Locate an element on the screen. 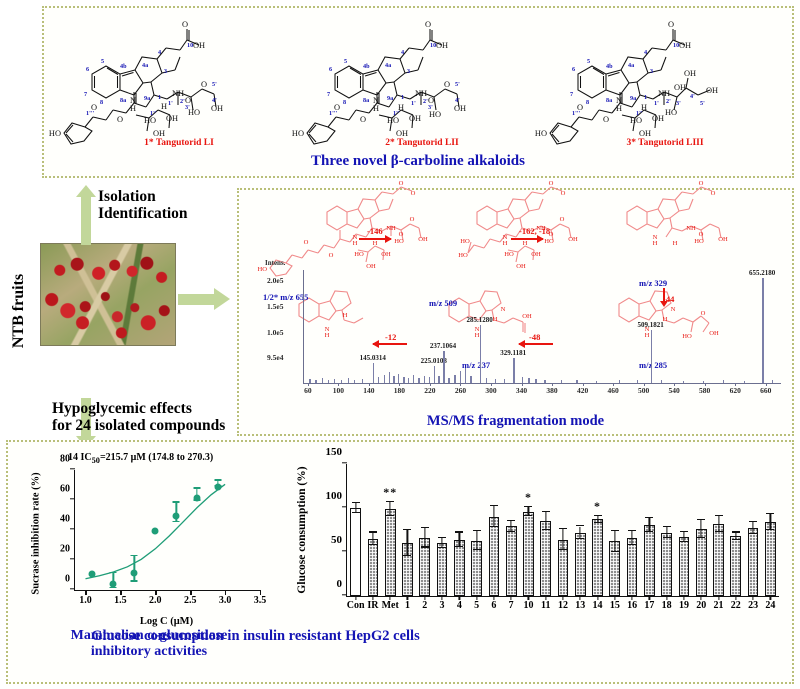 The width and height of the screenshot is (800, 689). spectrum-x-tick: 500 is located at coordinates (643, 390).